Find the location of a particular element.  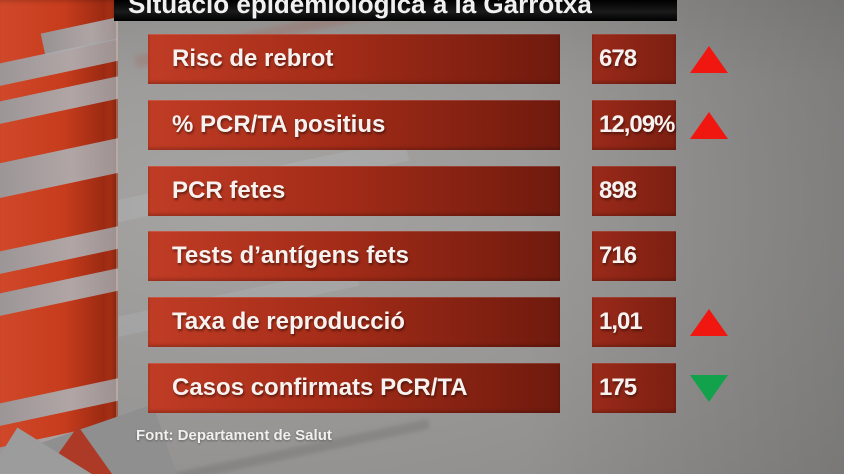

stat-label: Tests d’antígens fets is located at coordinates (290, 255).